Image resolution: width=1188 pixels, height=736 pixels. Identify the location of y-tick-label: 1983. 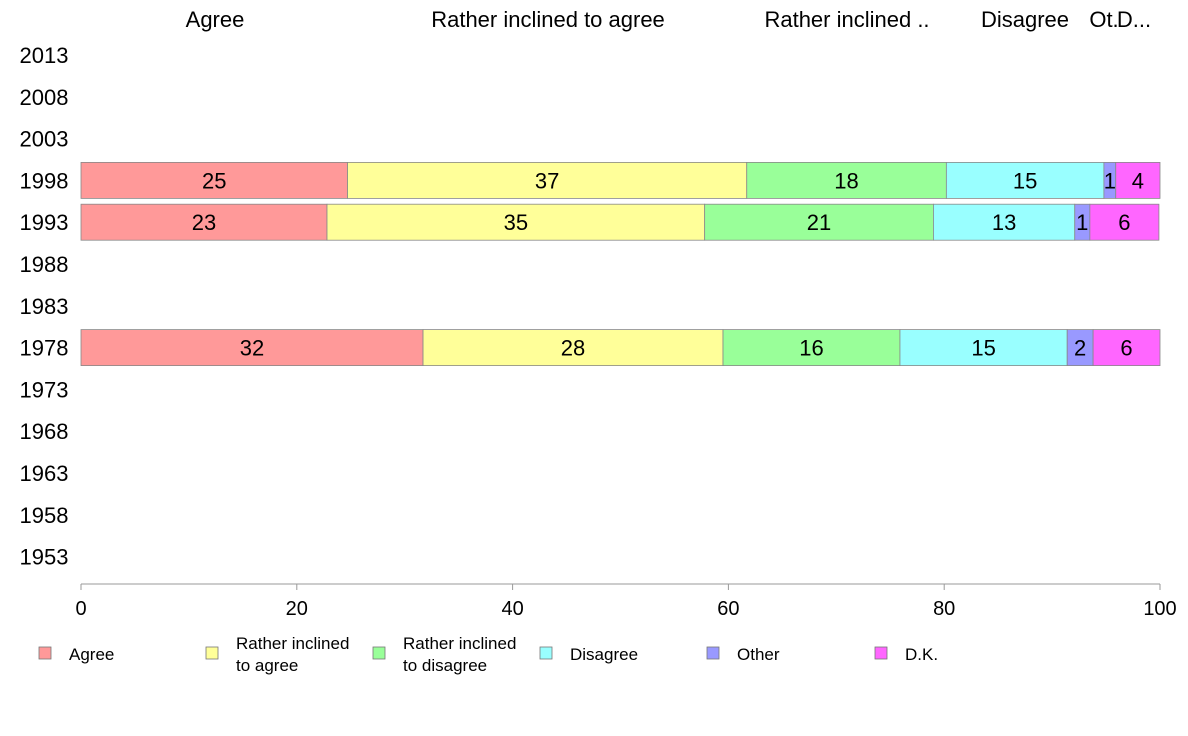
(44, 306).